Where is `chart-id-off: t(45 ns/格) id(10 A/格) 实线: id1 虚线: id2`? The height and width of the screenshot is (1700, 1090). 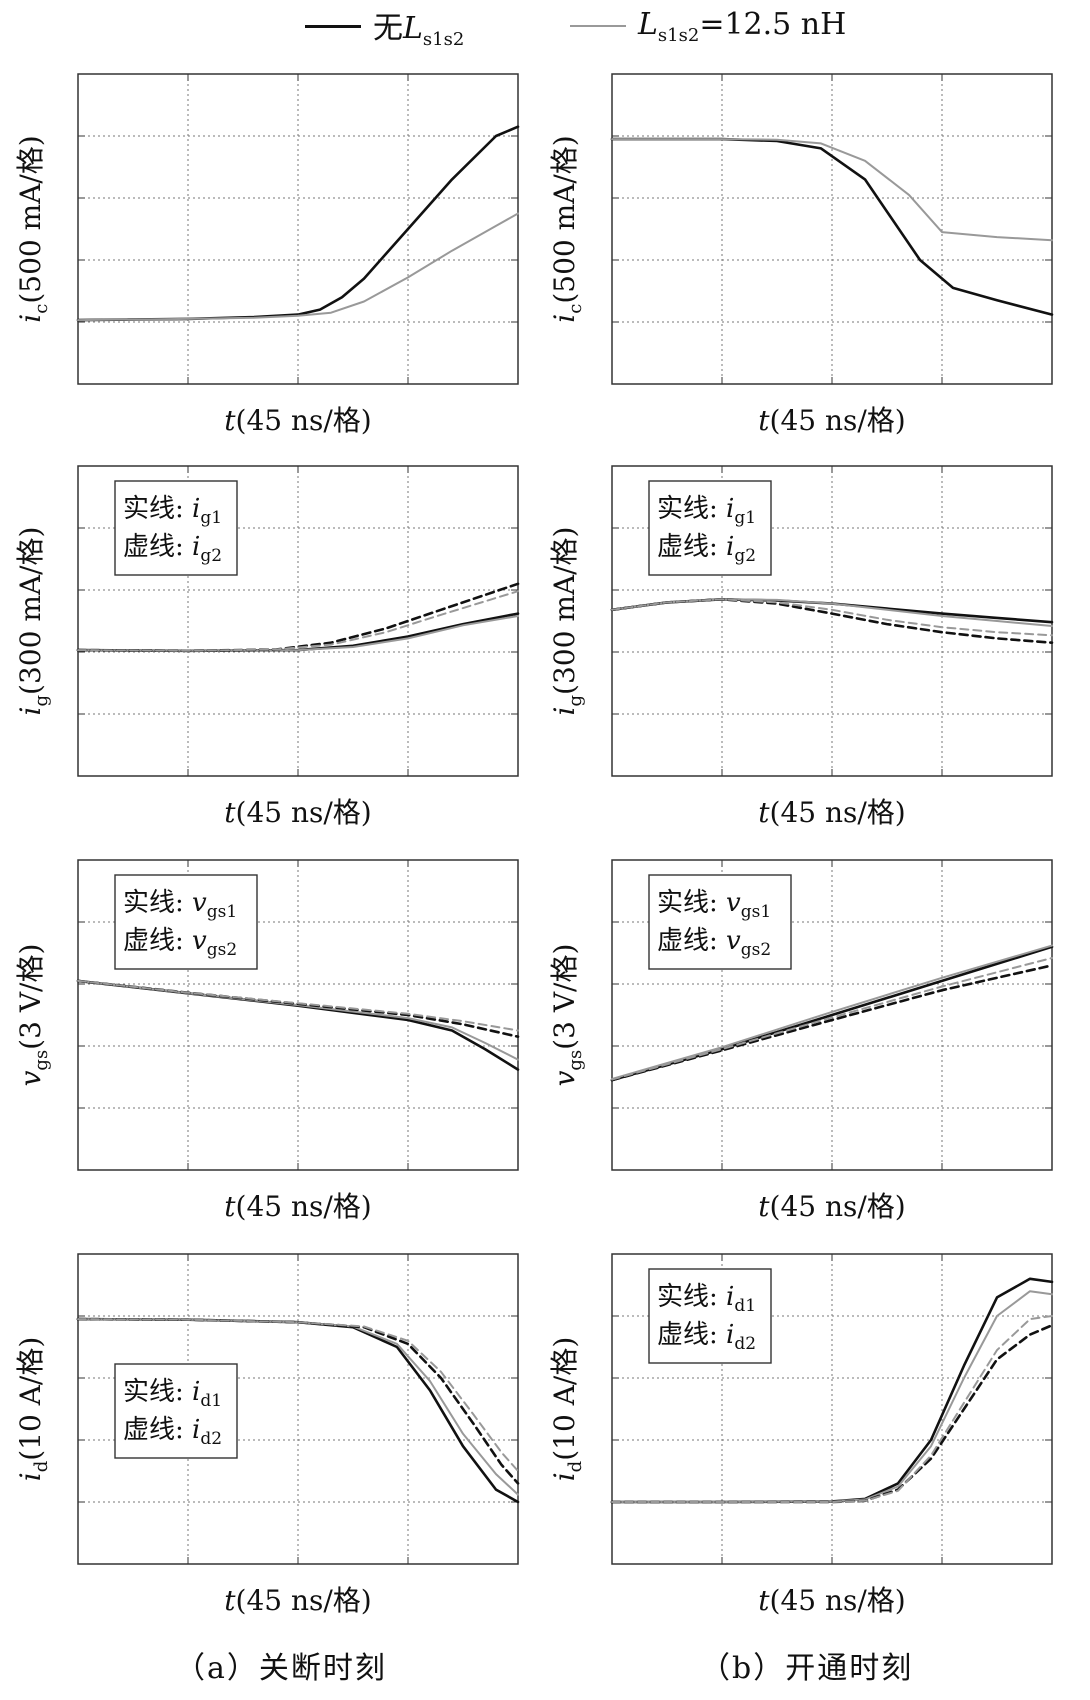
chart-id-off: t(45 ns/格) id(10 A/格) 实线: id1 虚线: id2 is located at coordinates (267, 1435).